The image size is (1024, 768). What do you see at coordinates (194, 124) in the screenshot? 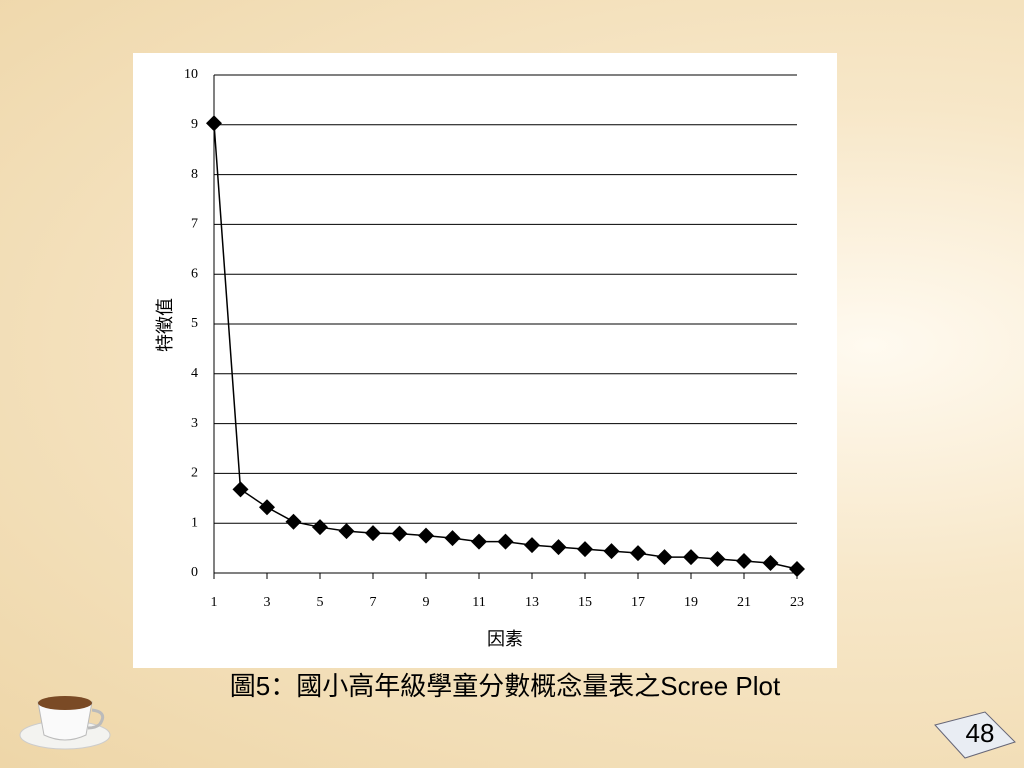
I see `y-tick-label: 9` at bounding box center [194, 124].